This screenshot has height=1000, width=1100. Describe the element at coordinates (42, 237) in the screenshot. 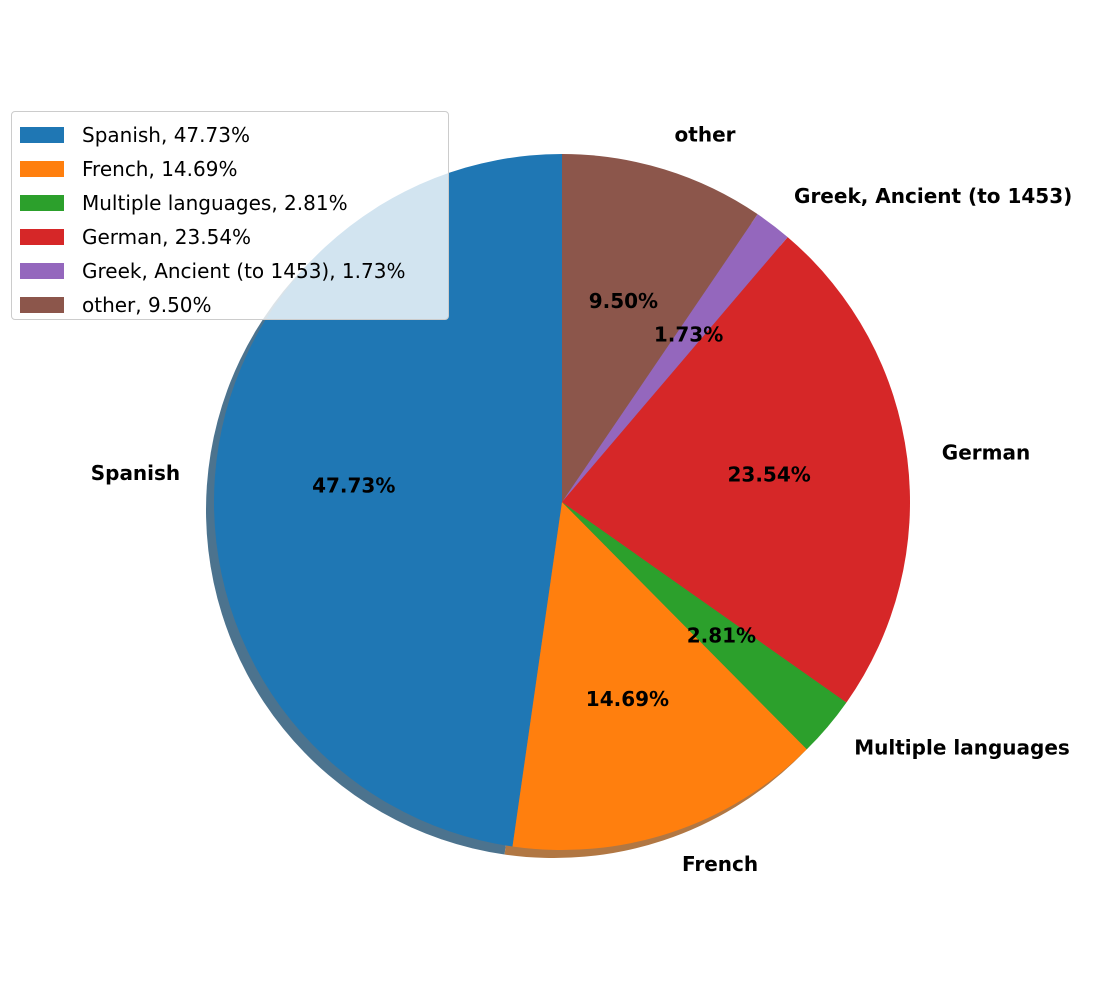

I see `legend-swatch-german` at that location.